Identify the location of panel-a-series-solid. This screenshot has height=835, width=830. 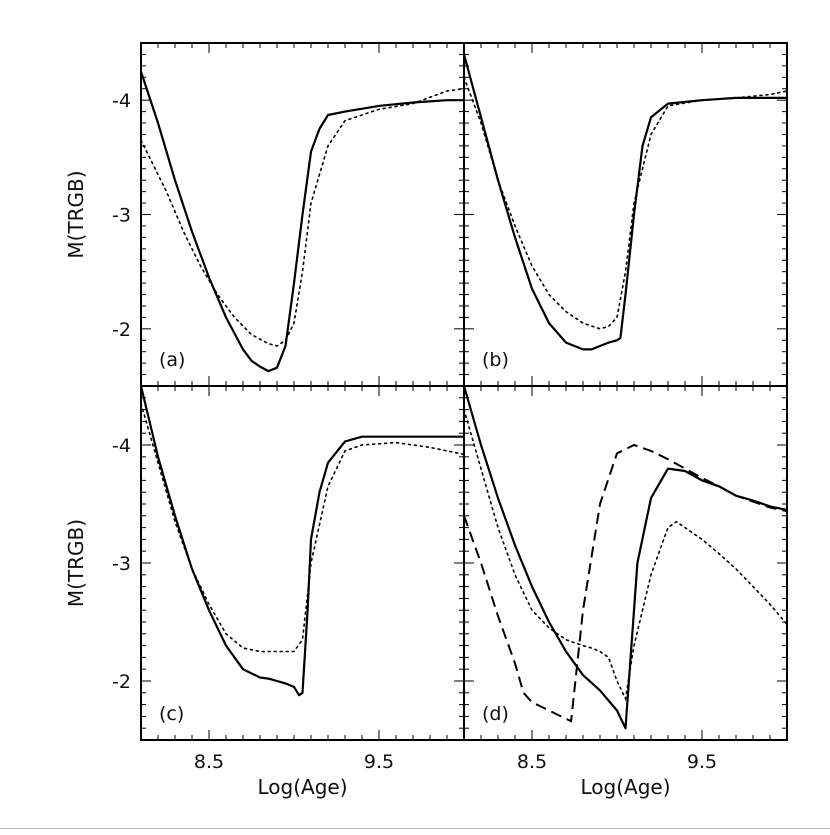
(301, 222).